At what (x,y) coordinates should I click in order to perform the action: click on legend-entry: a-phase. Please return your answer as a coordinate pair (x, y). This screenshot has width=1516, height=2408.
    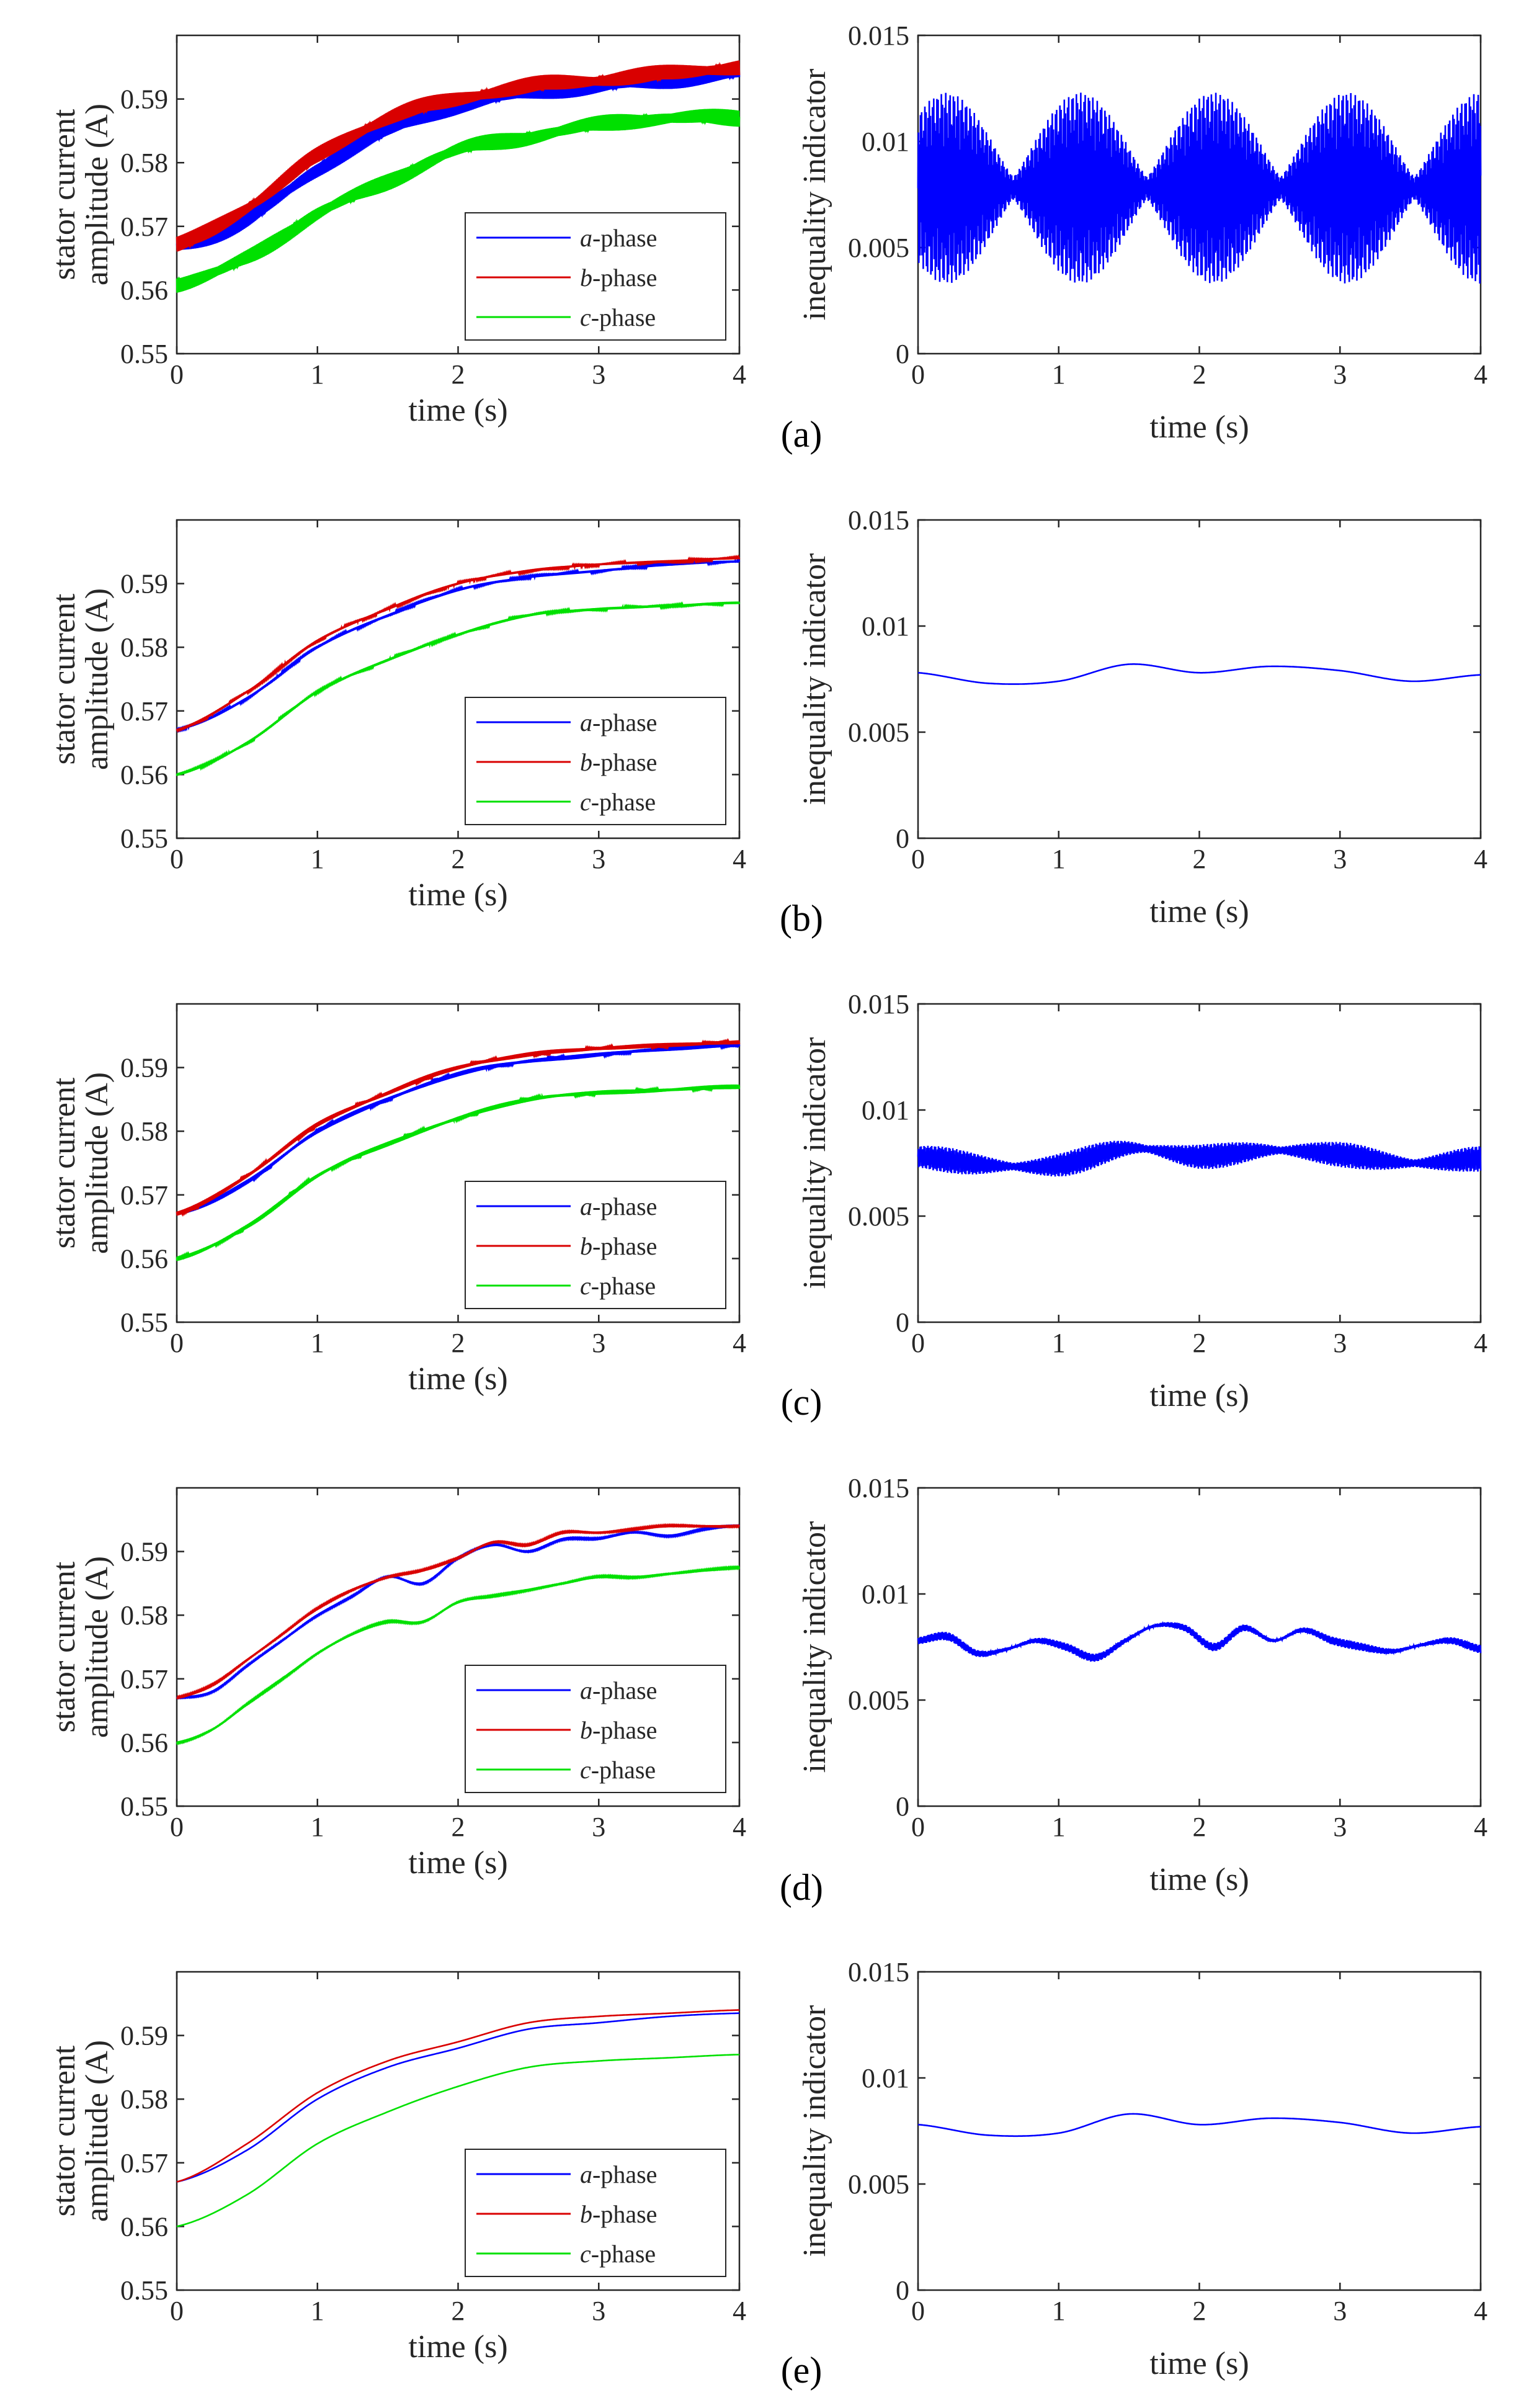
    Looking at the image, I should click on (618, 1206).